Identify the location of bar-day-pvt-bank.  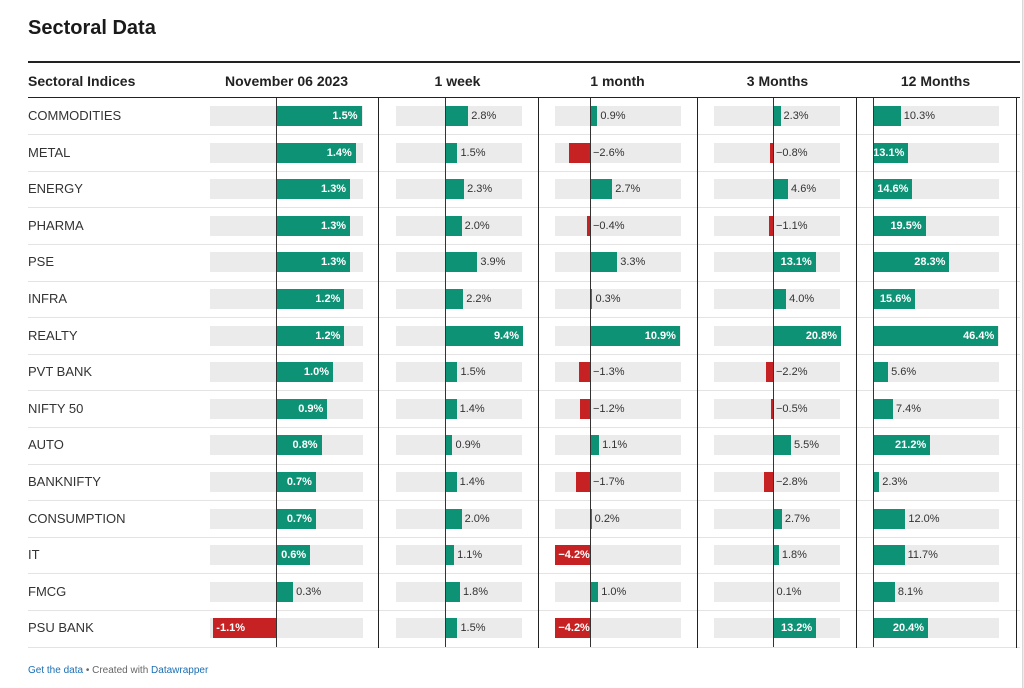
(304, 372).